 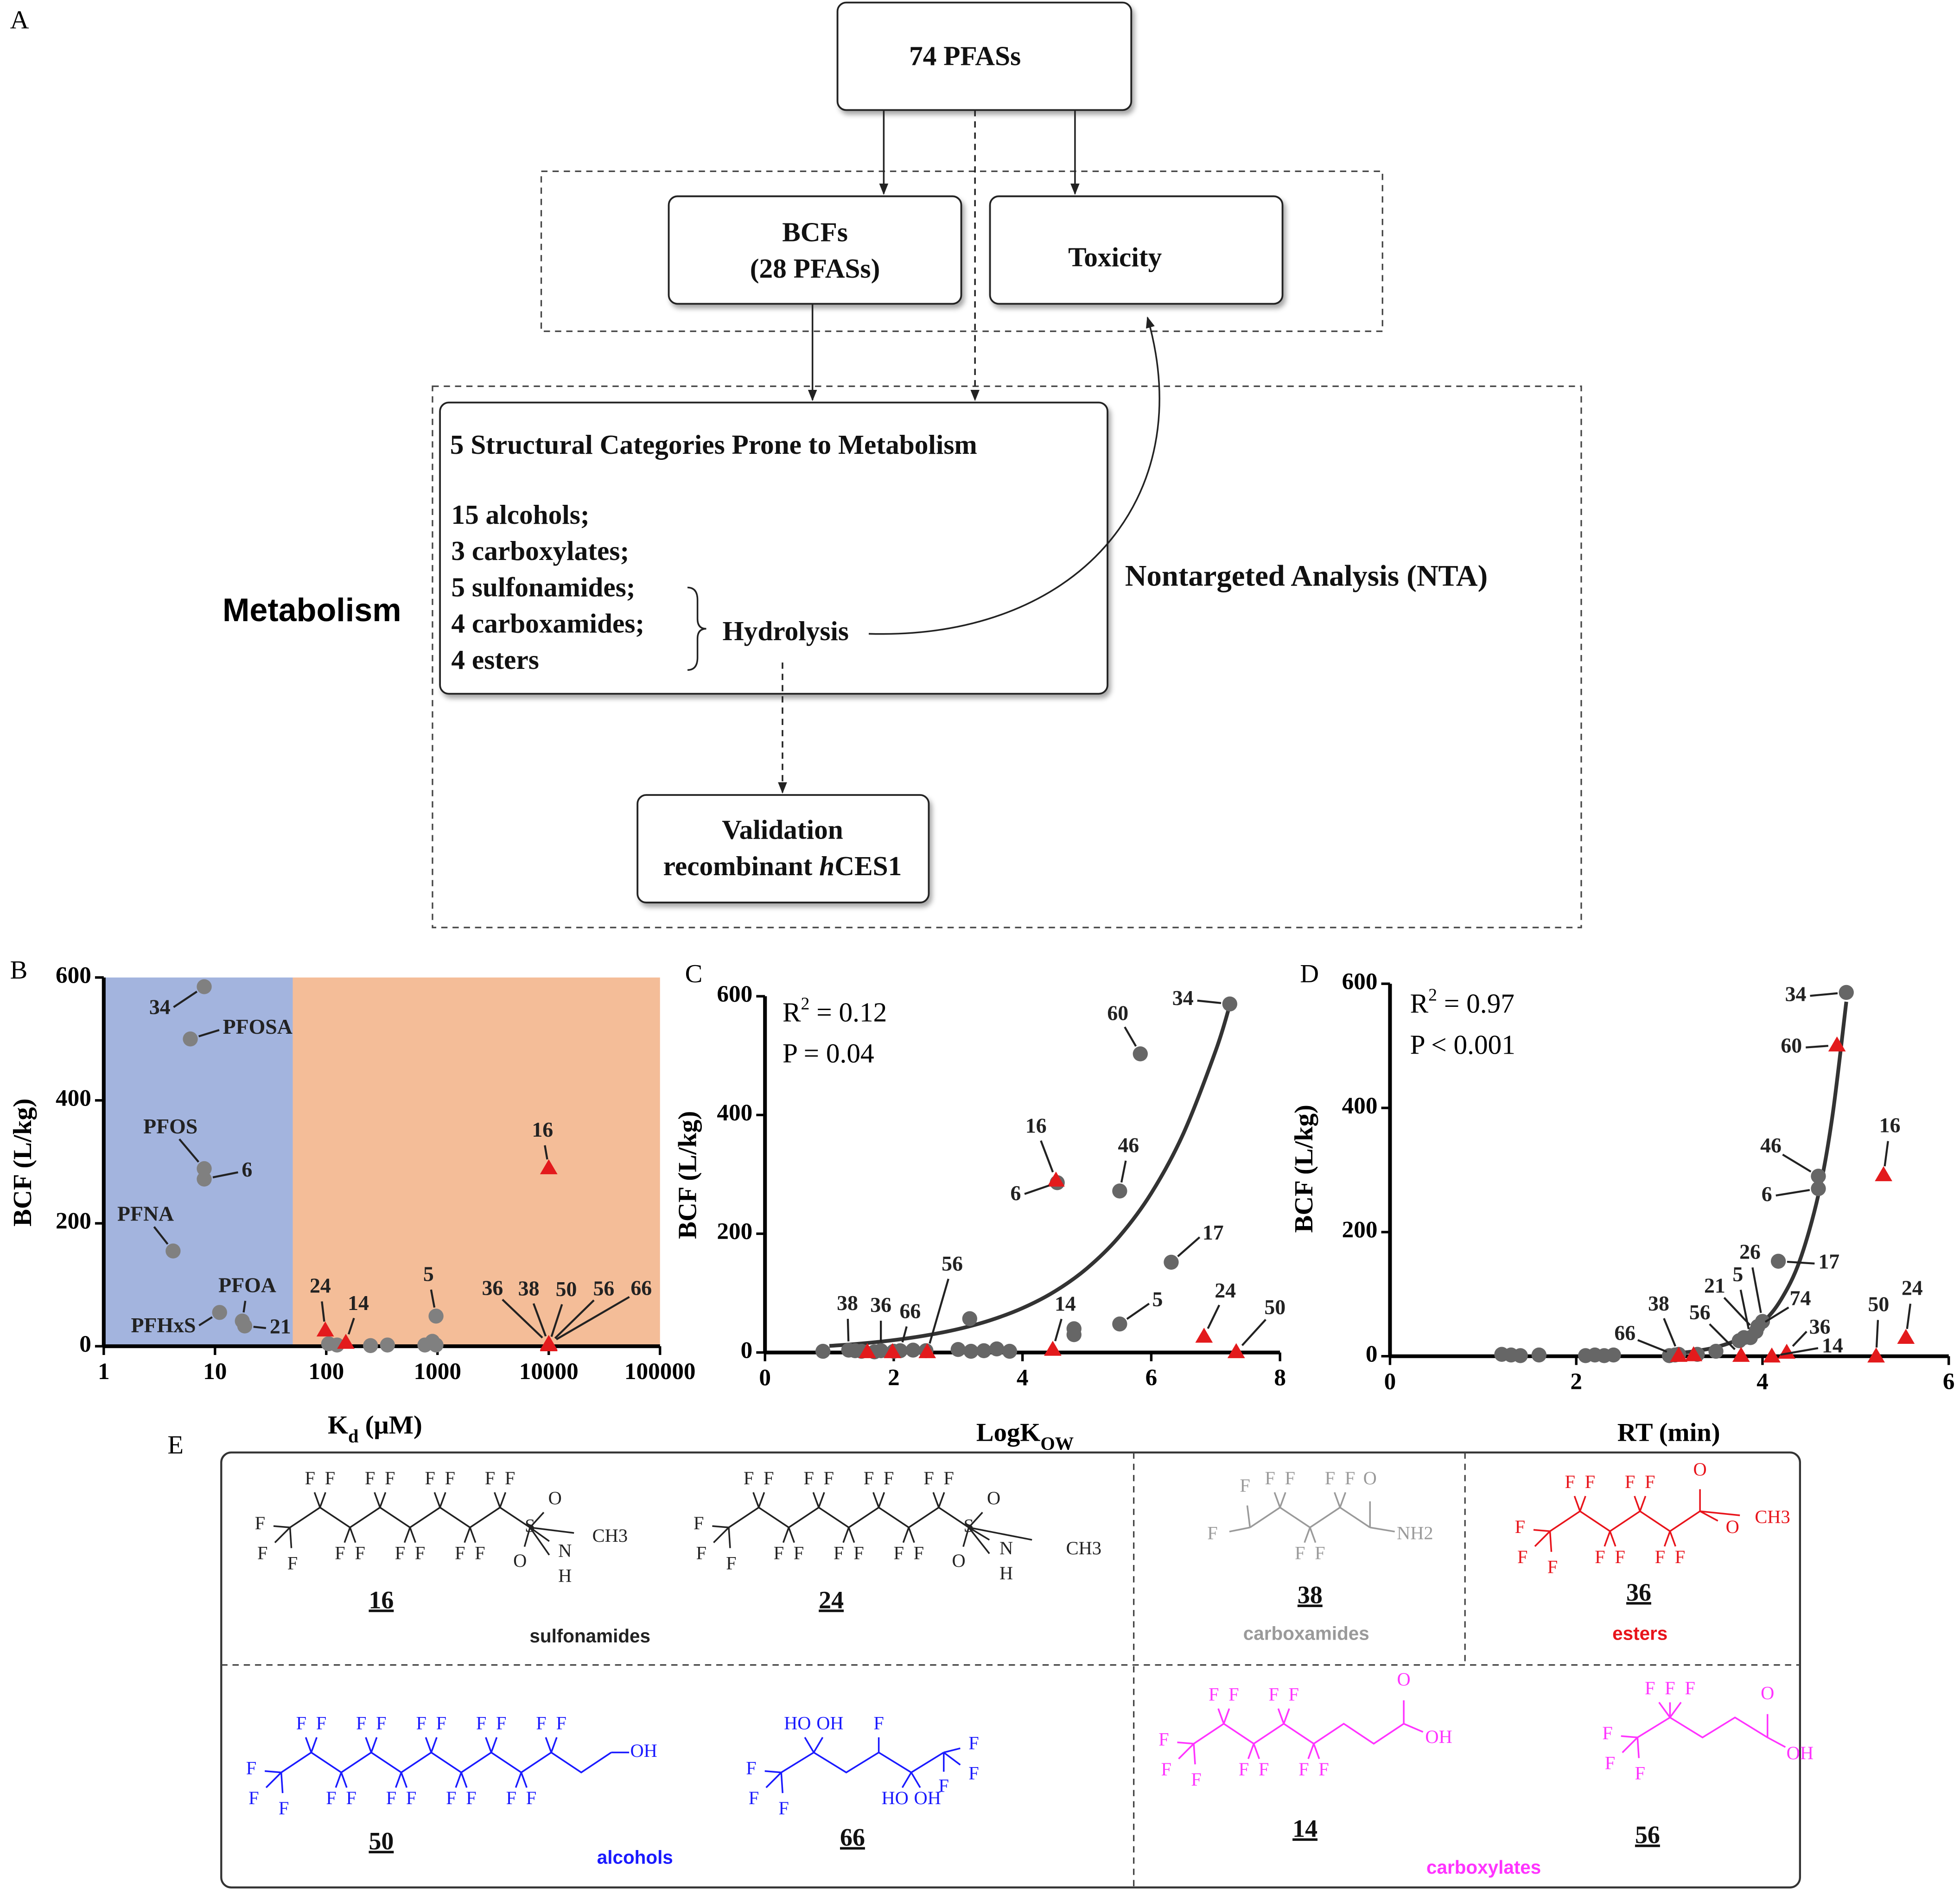 I want to click on x-tick-label: 10000, so click(x=549, y=1371).